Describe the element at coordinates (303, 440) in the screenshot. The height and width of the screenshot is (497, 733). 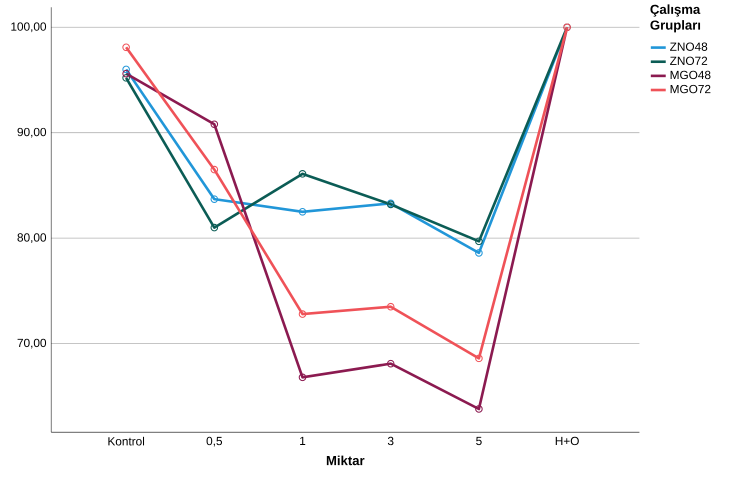
I see `x-tick-label: 1` at that location.